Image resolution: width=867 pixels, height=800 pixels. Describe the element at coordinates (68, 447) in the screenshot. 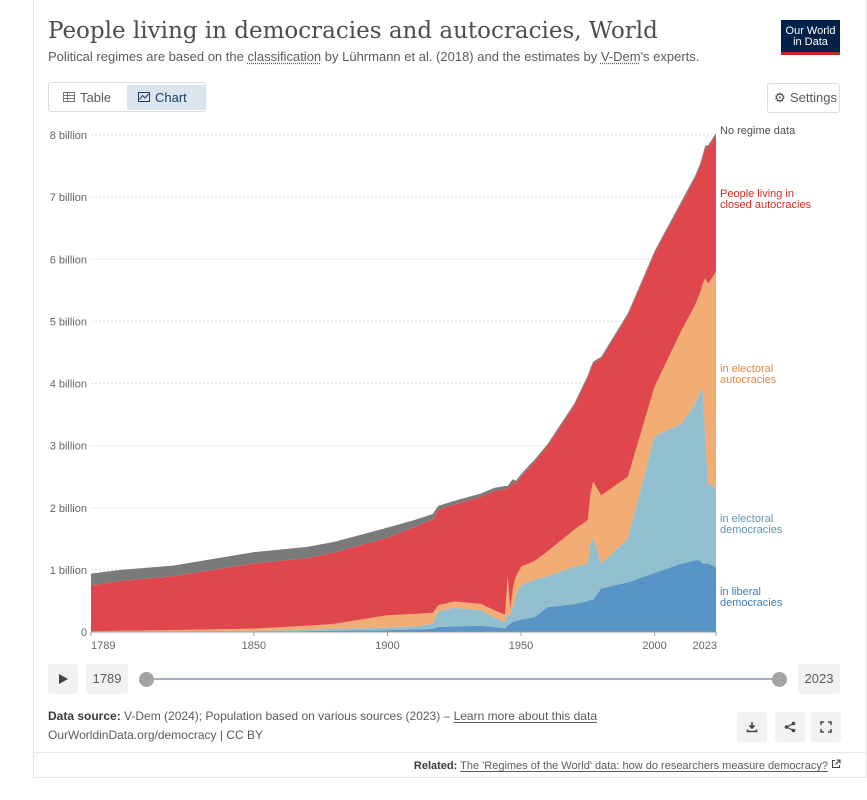

I see `y-tick-label: 3 billion` at that location.